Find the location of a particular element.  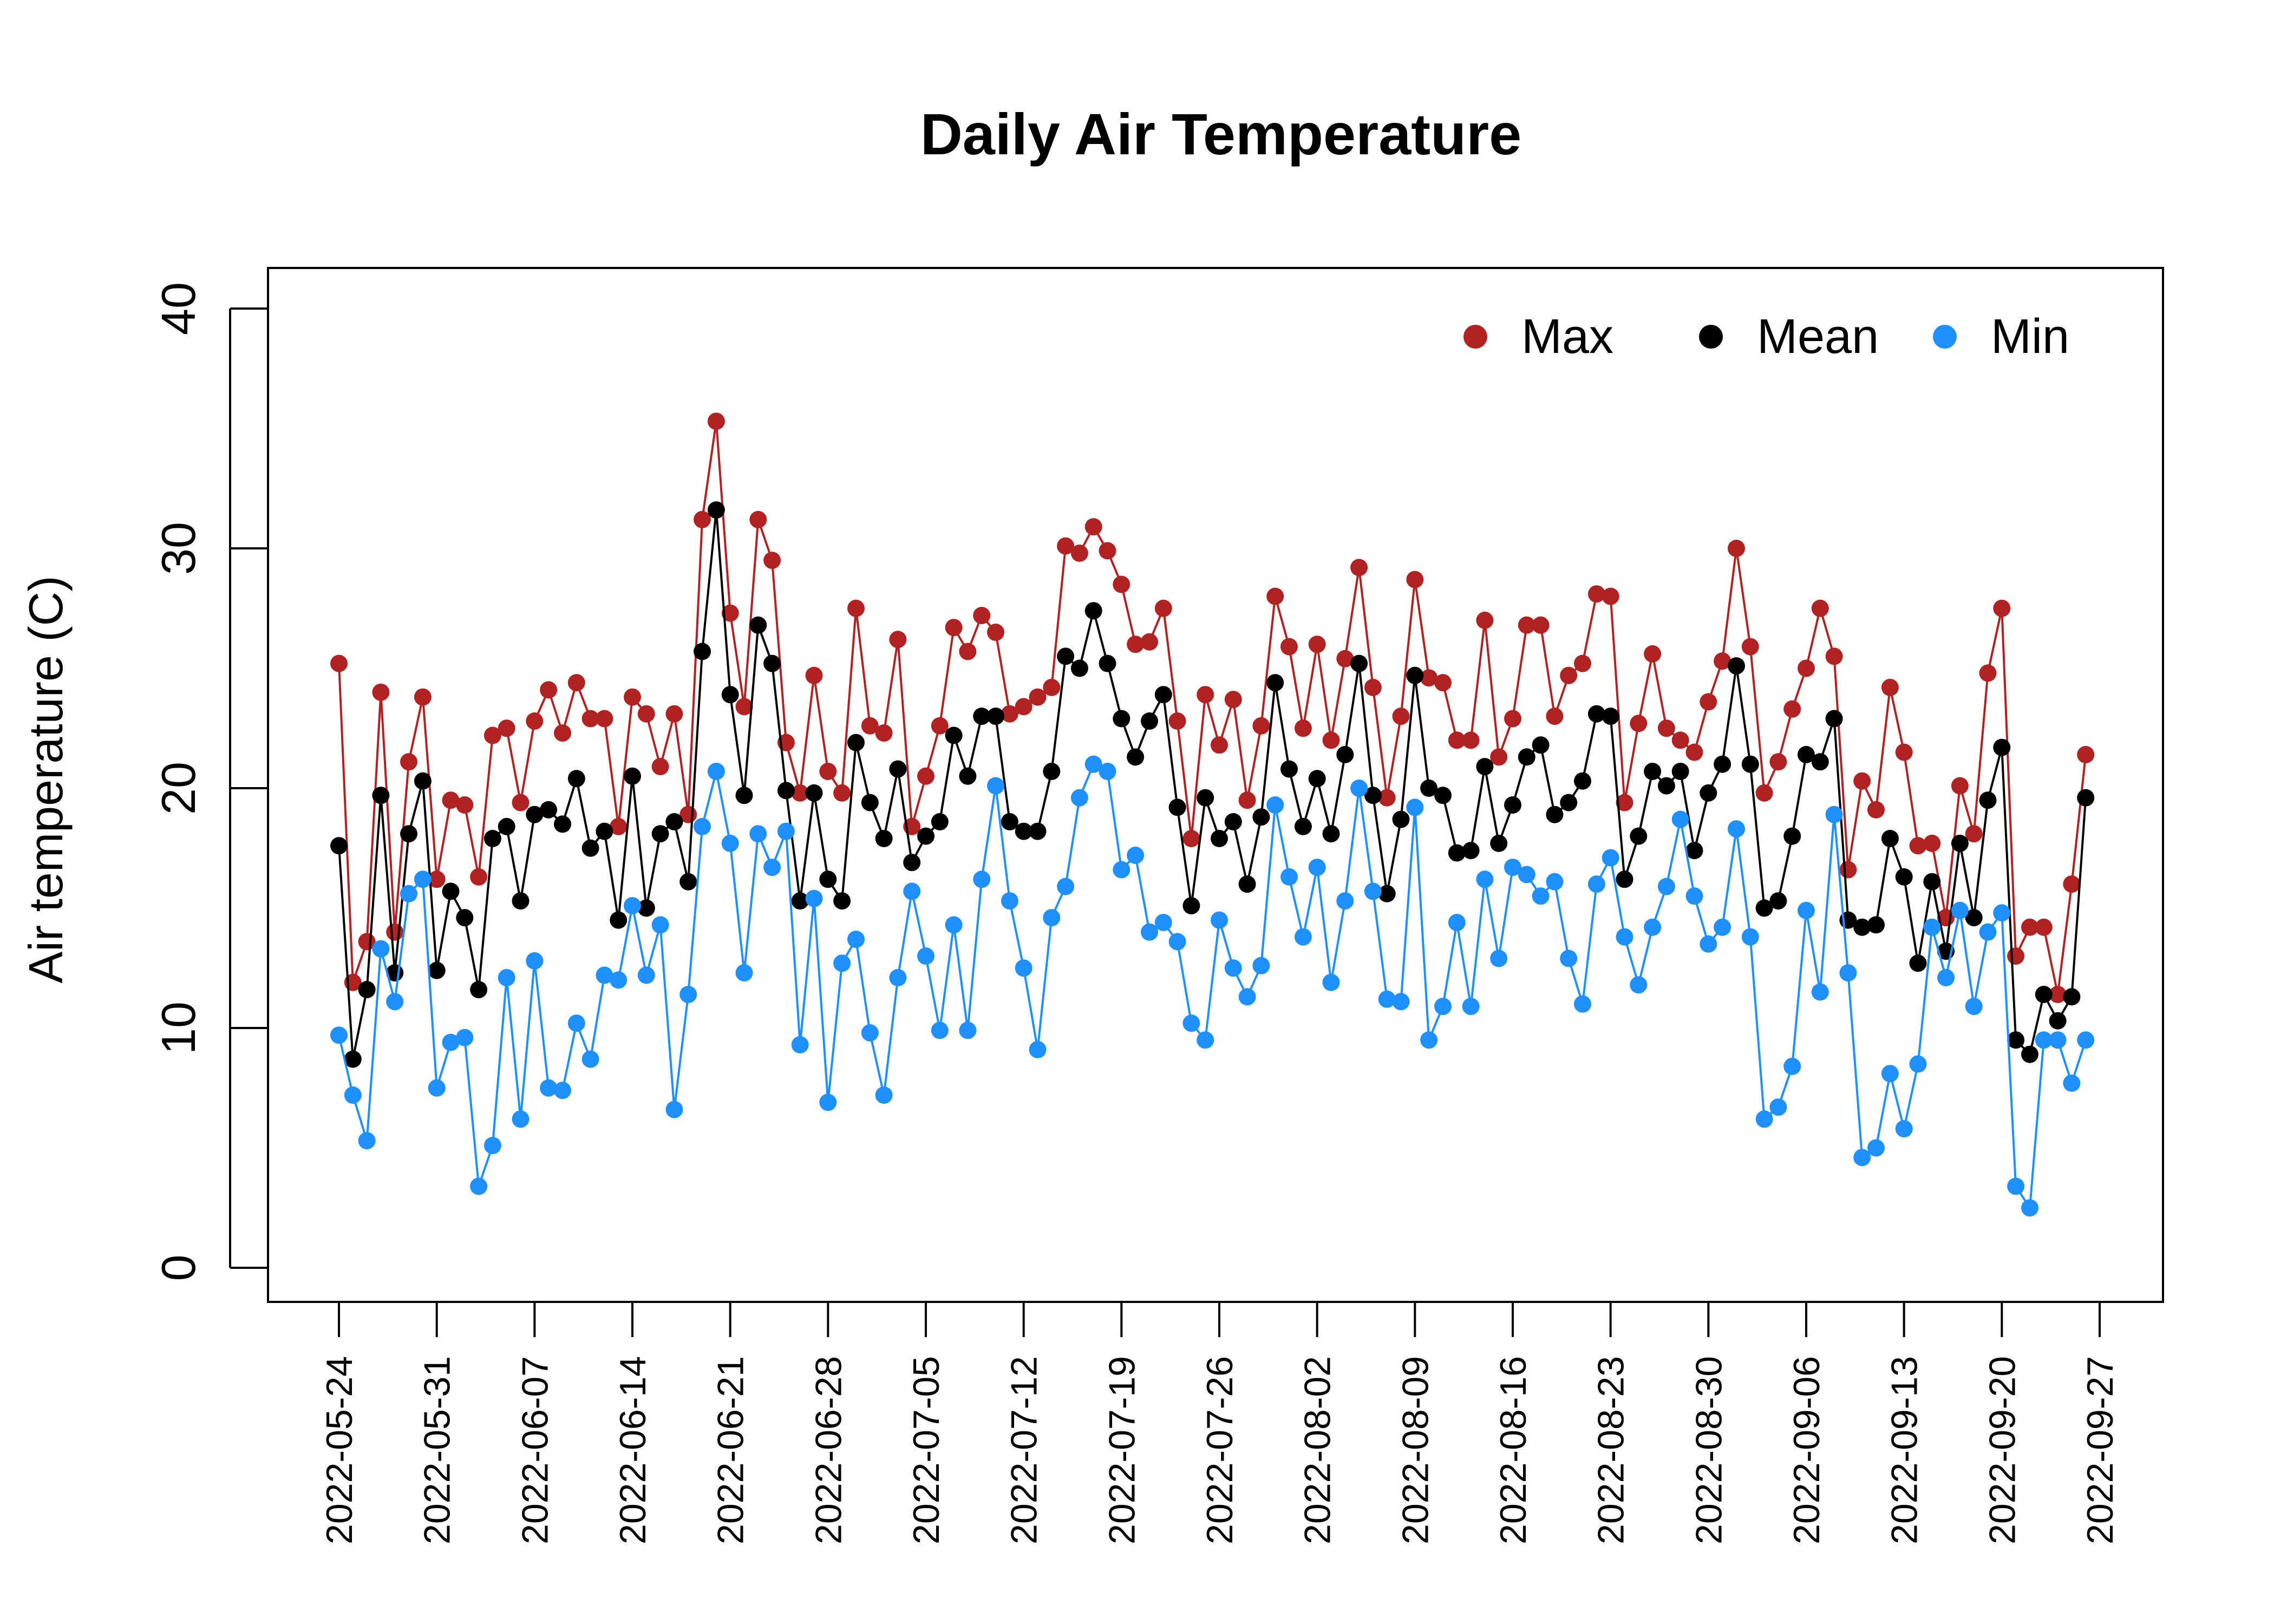

x-tick-label: 2022-08-16 is located at coordinates (1514, 1450).